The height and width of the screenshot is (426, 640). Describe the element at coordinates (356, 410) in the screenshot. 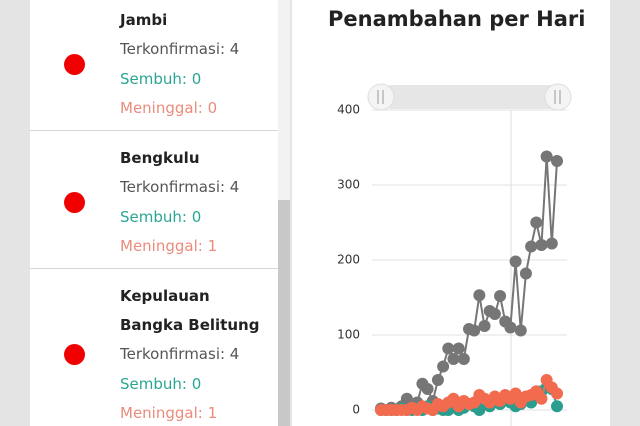

I see `y-tick-label: 0` at that location.